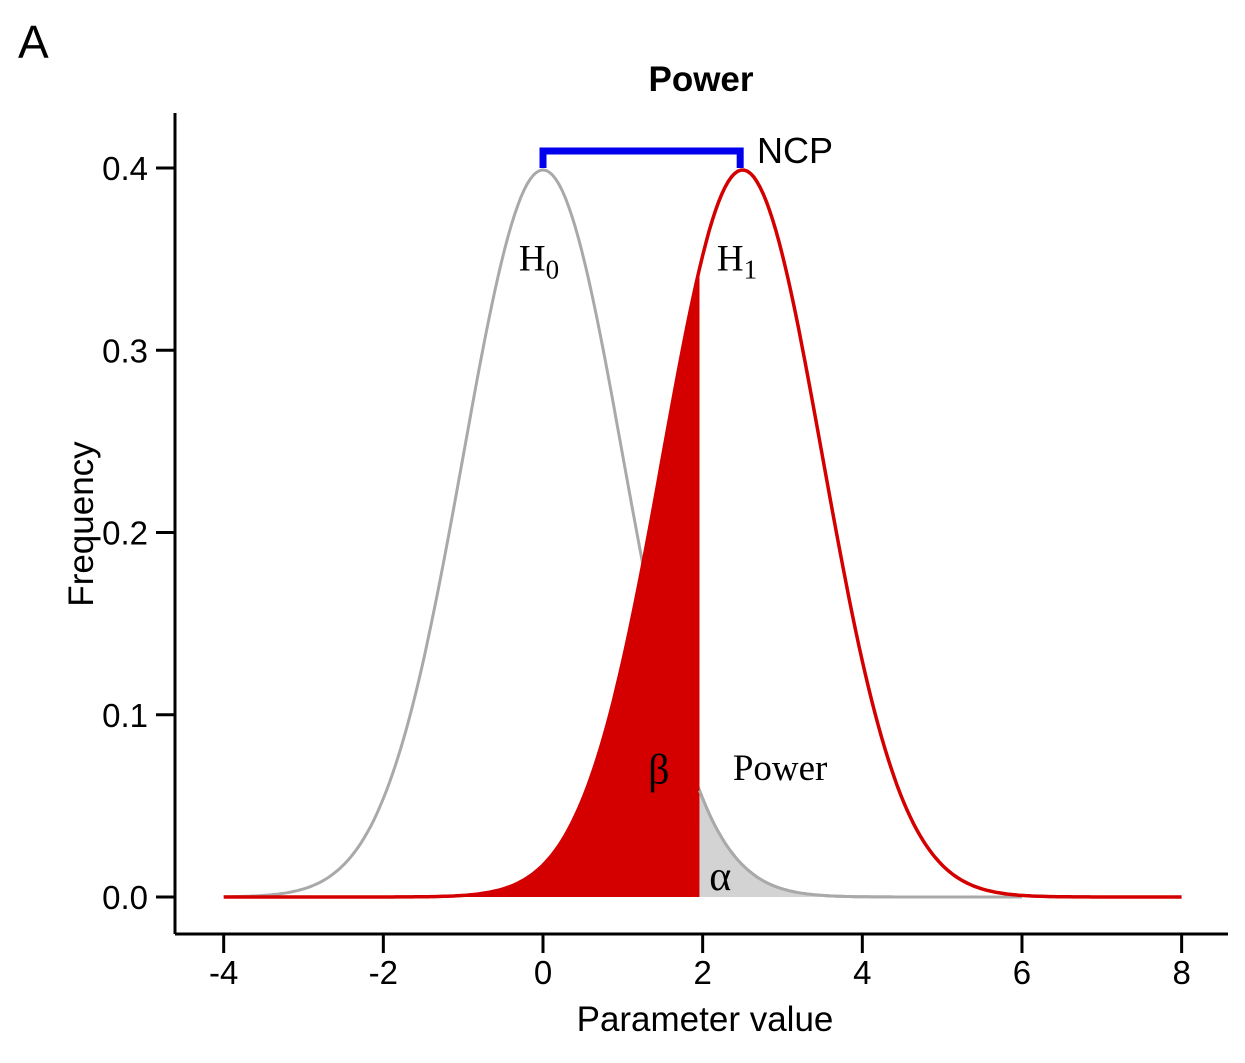  Describe the element at coordinates (543, 972) in the screenshot. I see `x-tick-label: 0` at that location.